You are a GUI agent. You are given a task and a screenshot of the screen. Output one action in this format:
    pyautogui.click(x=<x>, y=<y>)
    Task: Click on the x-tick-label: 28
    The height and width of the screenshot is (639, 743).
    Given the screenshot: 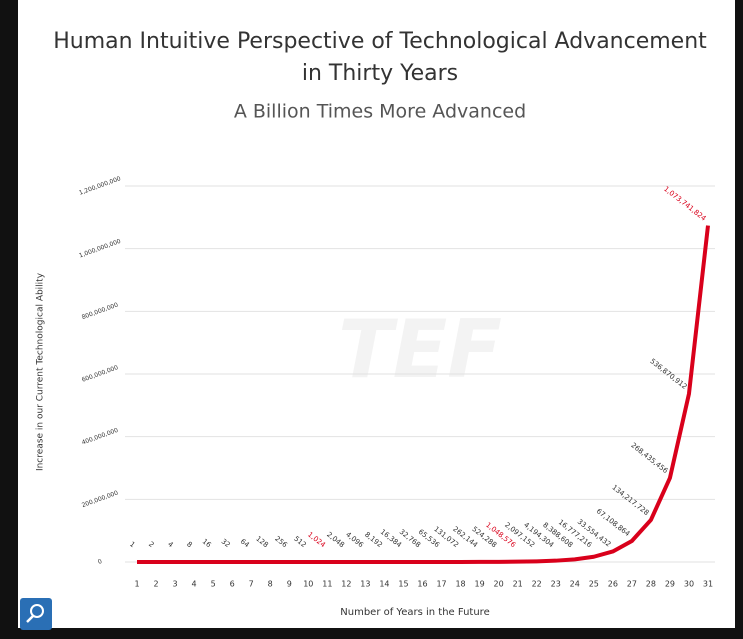 What is the action you would take?
    pyautogui.click(x=651, y=584)
    